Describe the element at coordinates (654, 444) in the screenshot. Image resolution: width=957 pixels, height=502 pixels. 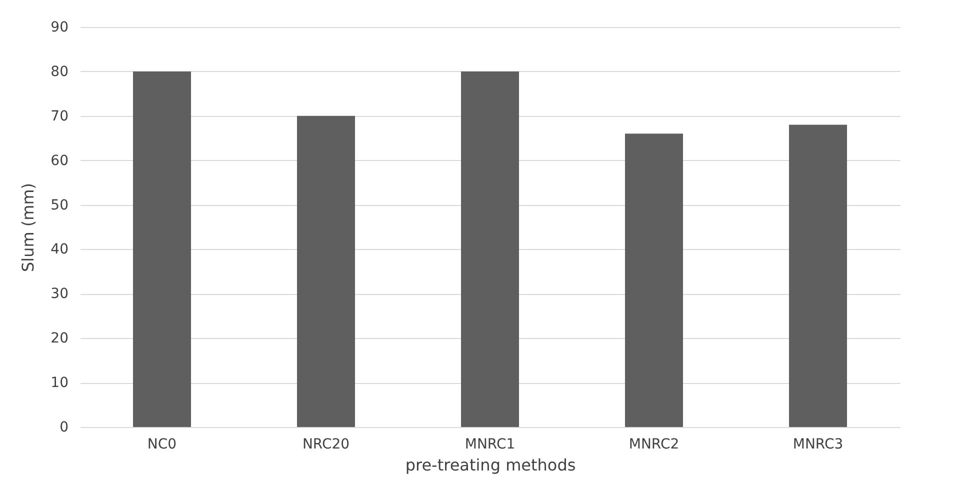
I see `x-tick-label: MNRC2` at that location.